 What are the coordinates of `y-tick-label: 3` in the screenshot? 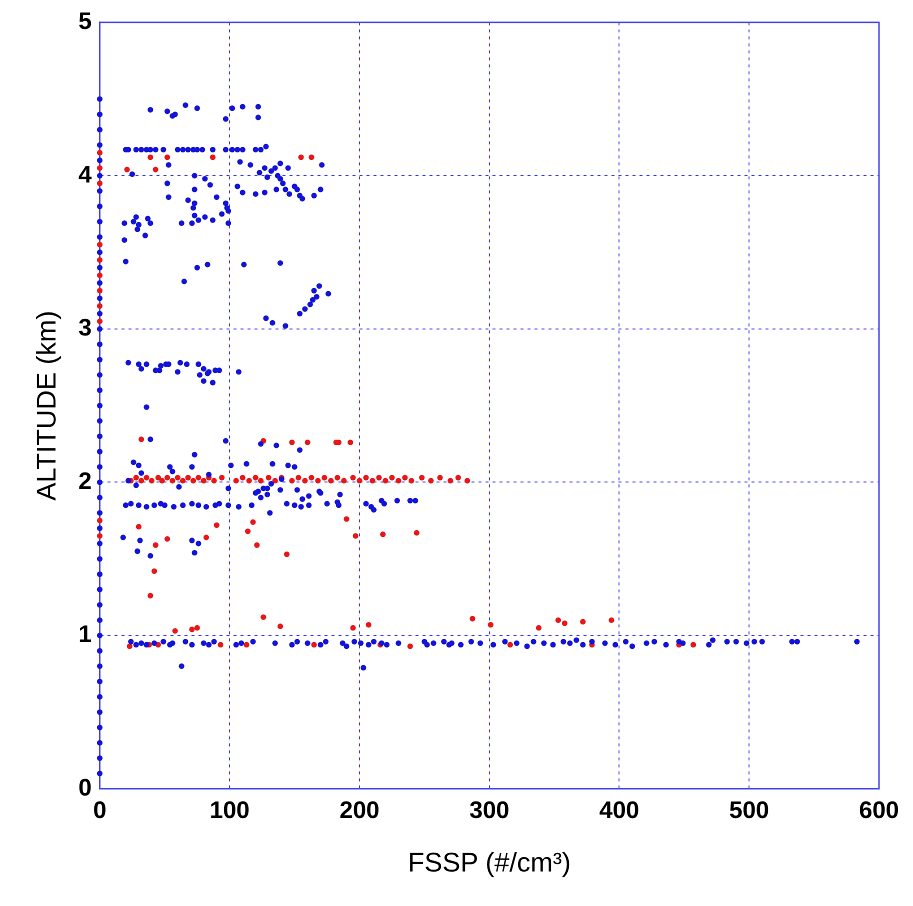 It's located at (85, 328).